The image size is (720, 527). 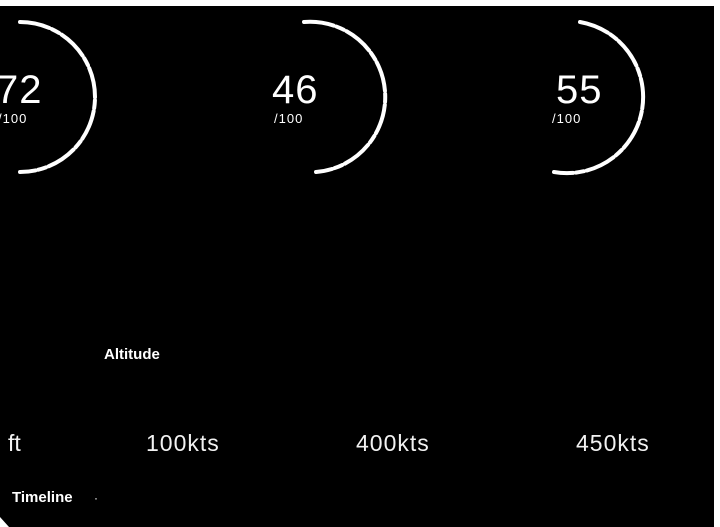 What do you see at coordinates (567, 118) in the screenshot?
I see `gauge-max-3: /100` at bounding box center [567, 118].